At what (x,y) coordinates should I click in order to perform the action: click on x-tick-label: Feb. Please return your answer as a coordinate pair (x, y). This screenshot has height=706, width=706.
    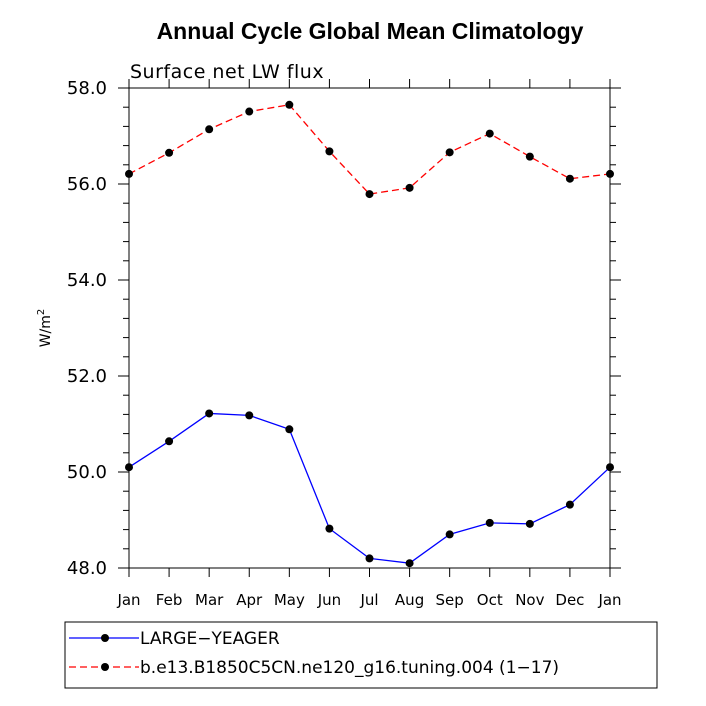
    Looking at the image, I should click on (169, 600).